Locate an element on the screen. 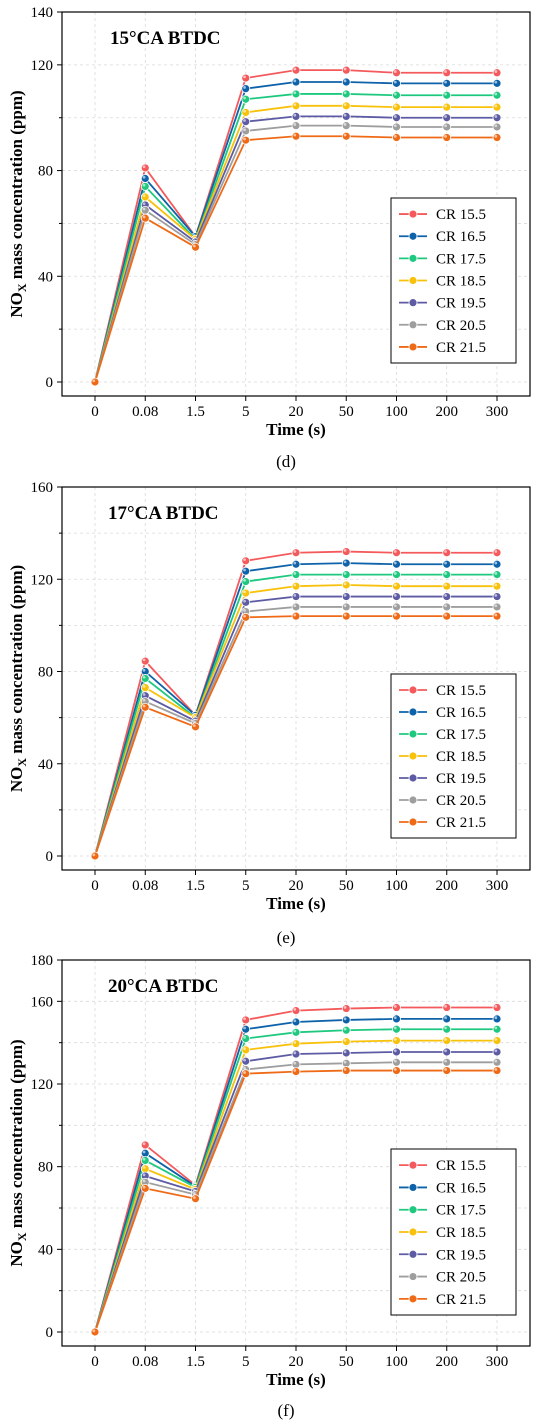  y-axis-label: NOX mass concentration (ppm) is located at coordinates (18, 1152).